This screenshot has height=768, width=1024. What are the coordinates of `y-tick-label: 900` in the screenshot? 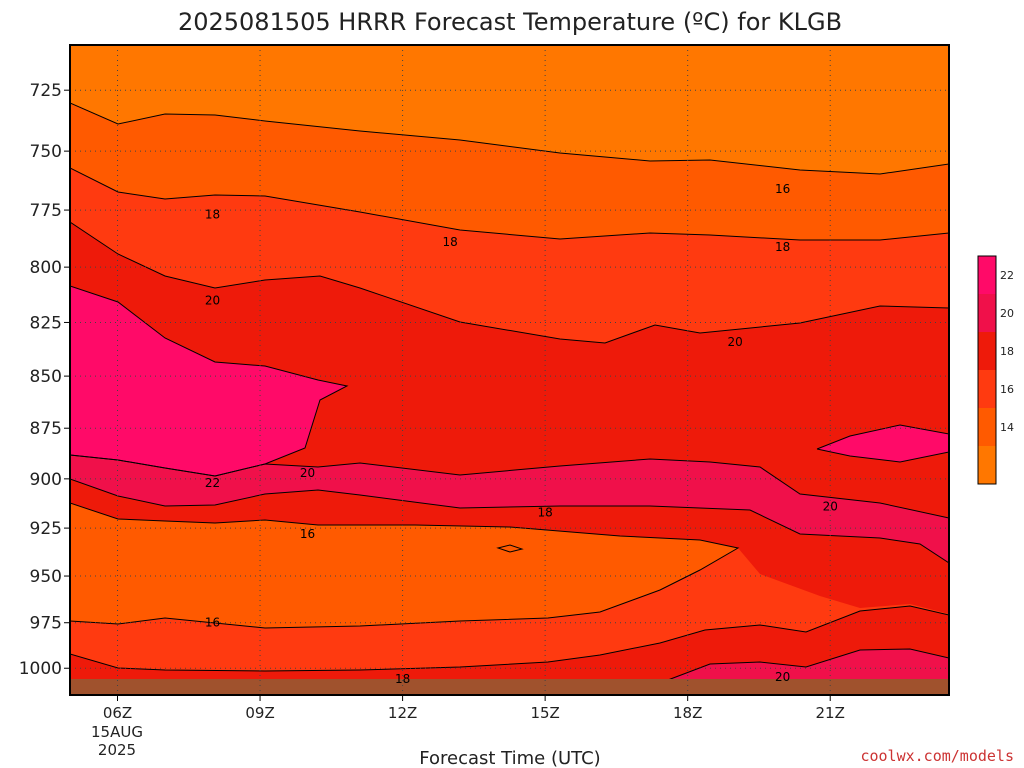 It's located at (46, 480).